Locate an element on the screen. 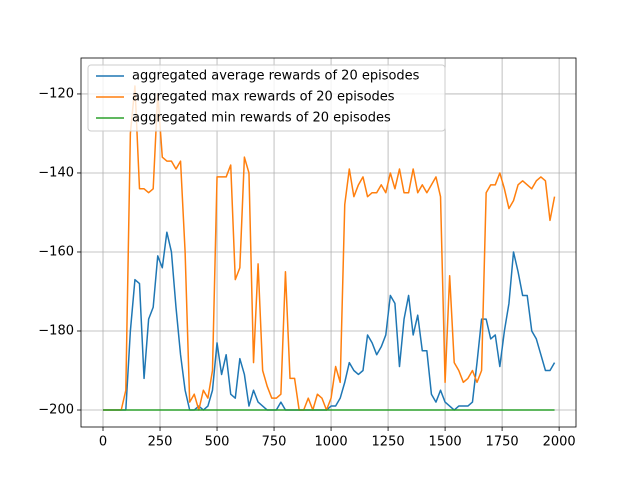  y-tick-label: −200 is located at coordinates (56, 410).